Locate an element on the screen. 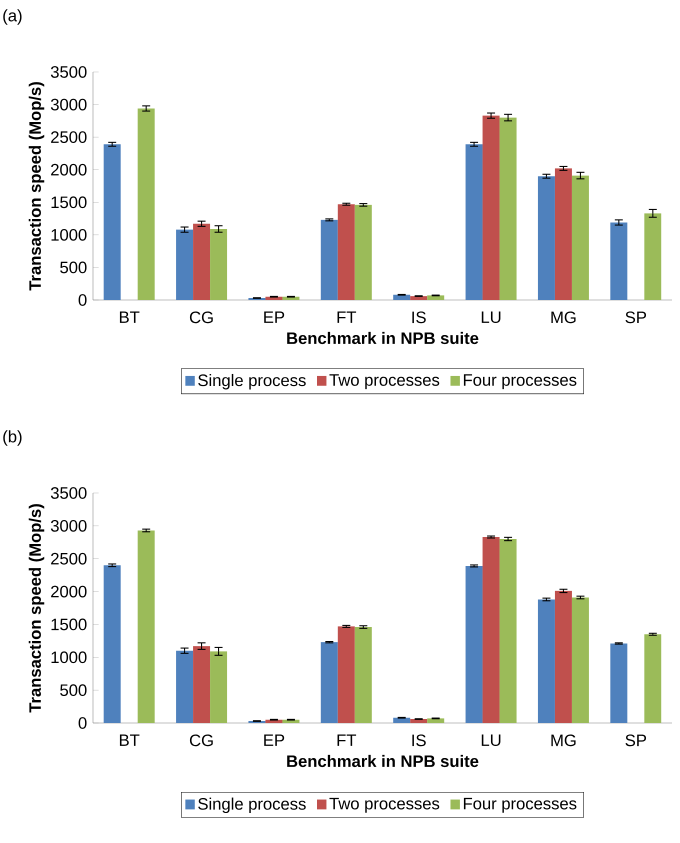 This screenshot has width=680, height=843. text: (b) is located at coordinates (12, 438).